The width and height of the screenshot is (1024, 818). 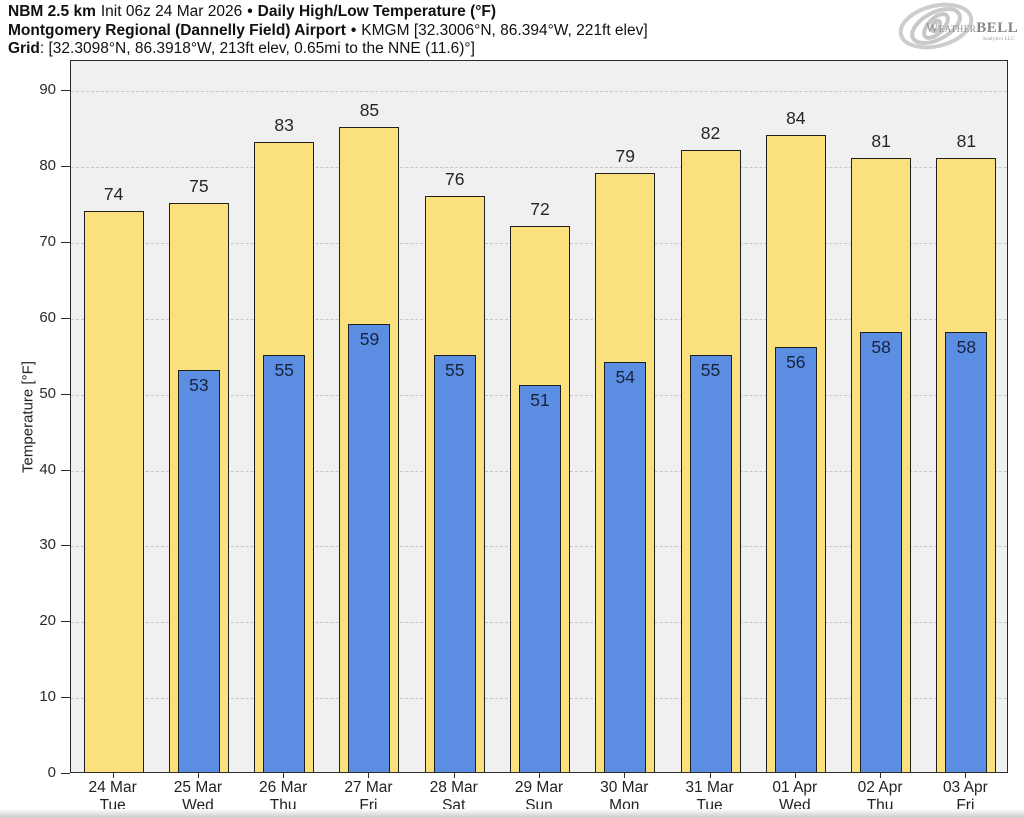 What do you see at coordinates (951, 27) in the screenshot?
I see `logo-weather-text: Weather` at bounding box center [951, 27].